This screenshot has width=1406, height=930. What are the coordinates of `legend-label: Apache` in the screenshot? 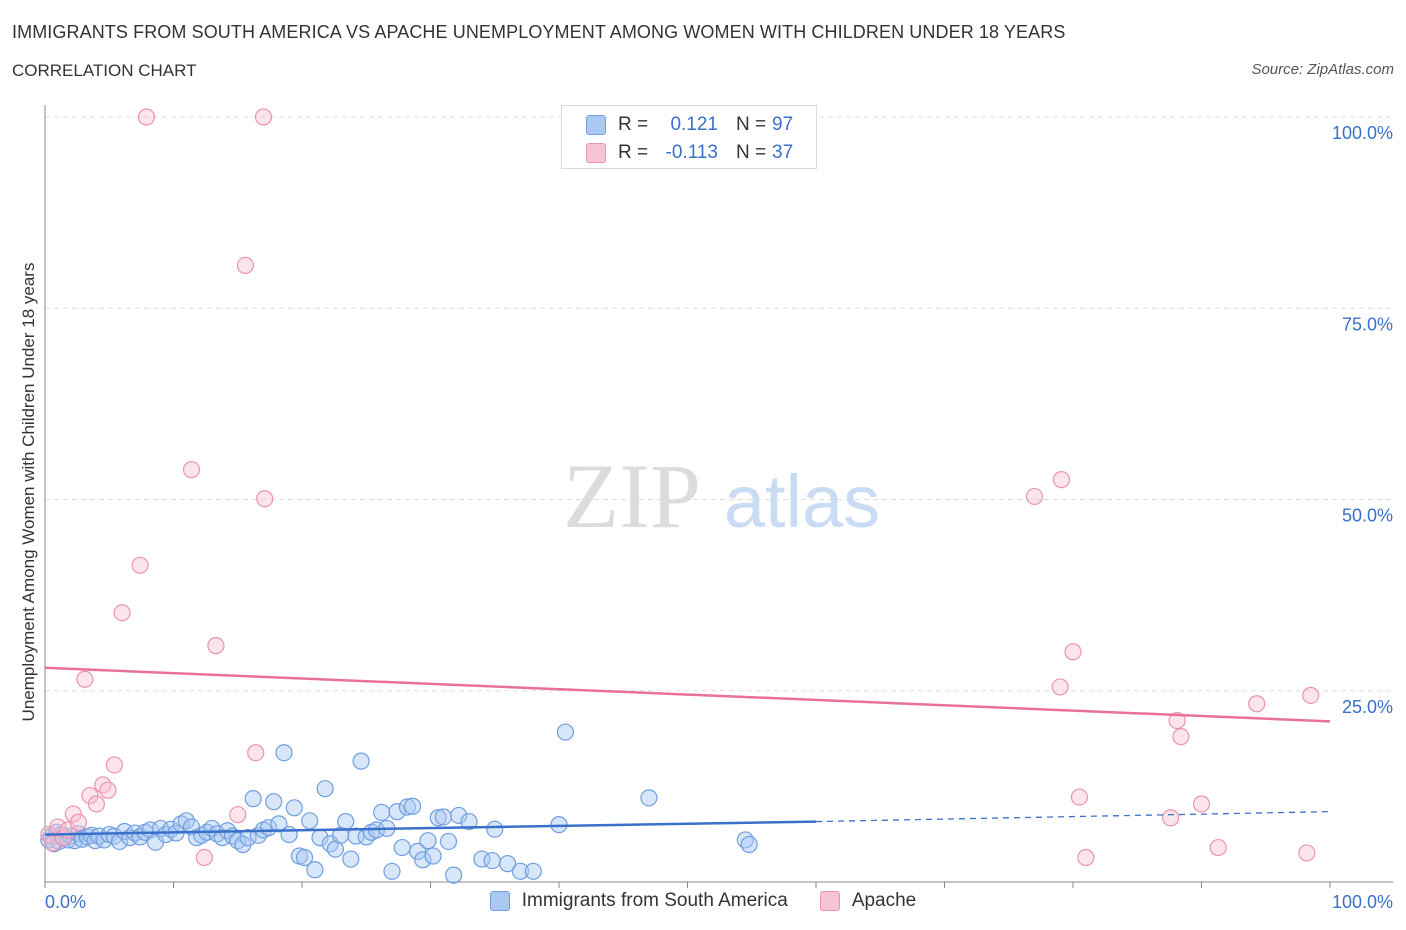 It's located at (884, 900).